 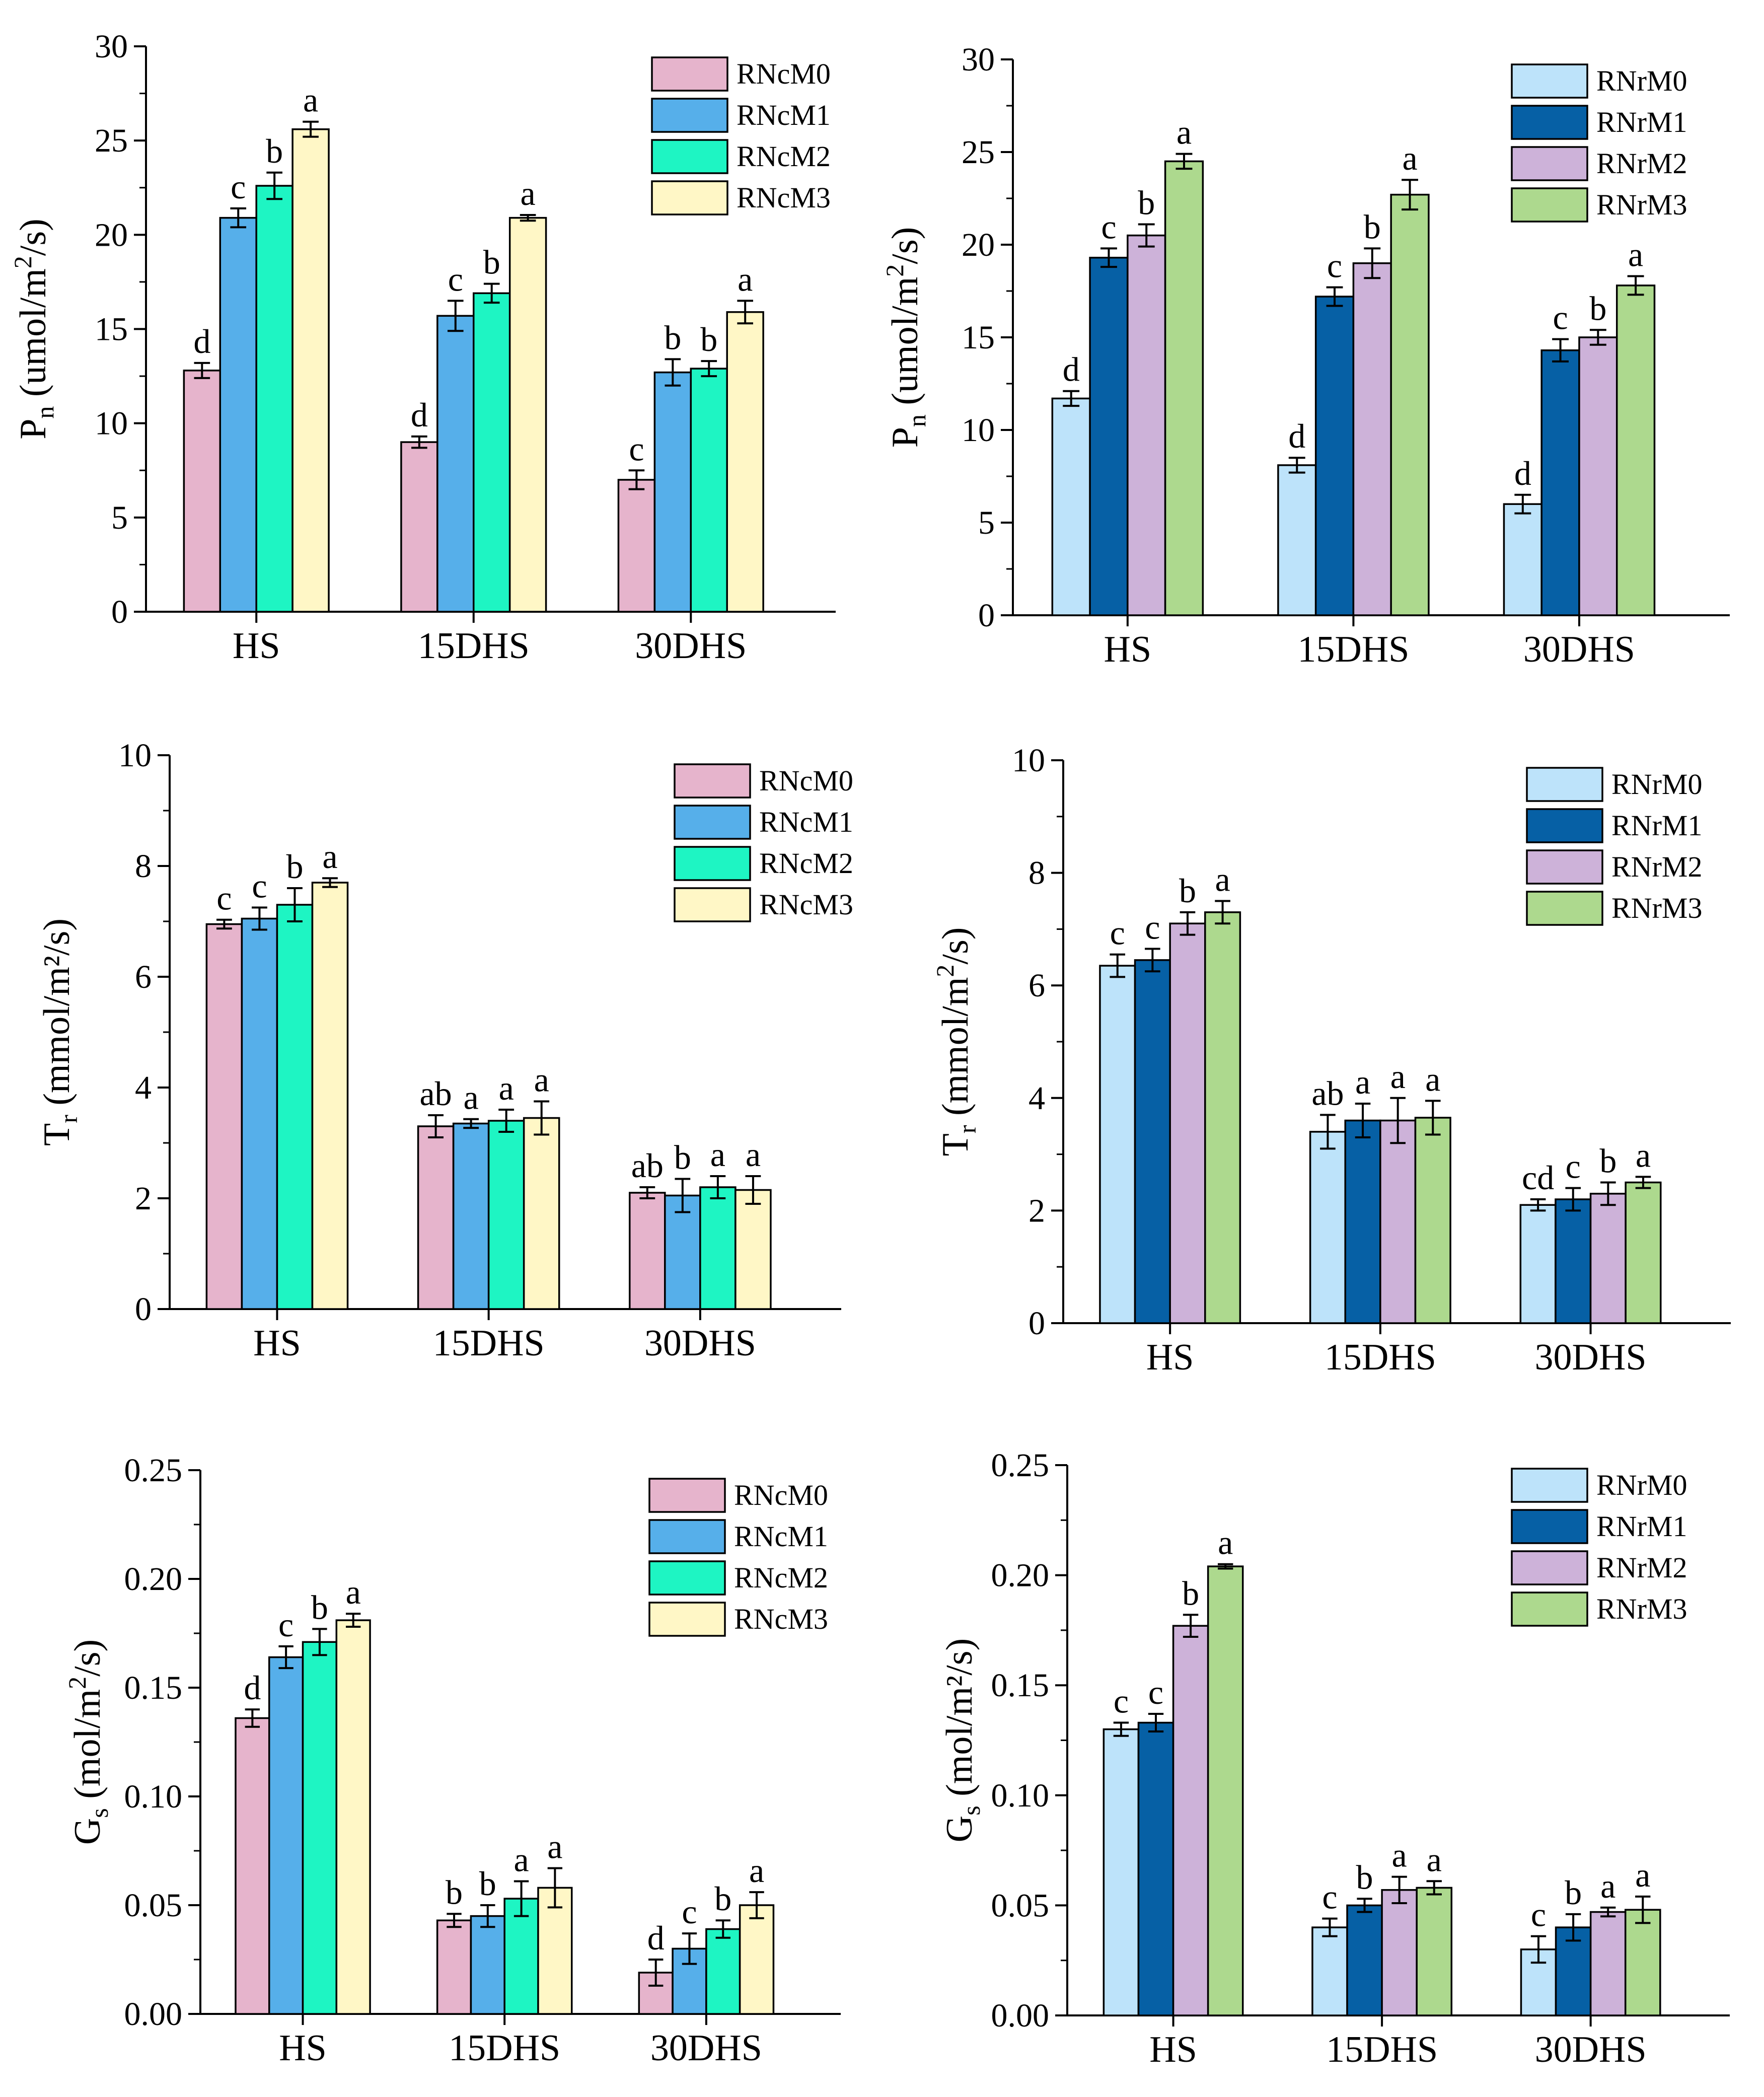 What do you see at coordinates (111, 330) in the screenshot?
I see `y-tick-label: 15` at bounding box center [111, 330].